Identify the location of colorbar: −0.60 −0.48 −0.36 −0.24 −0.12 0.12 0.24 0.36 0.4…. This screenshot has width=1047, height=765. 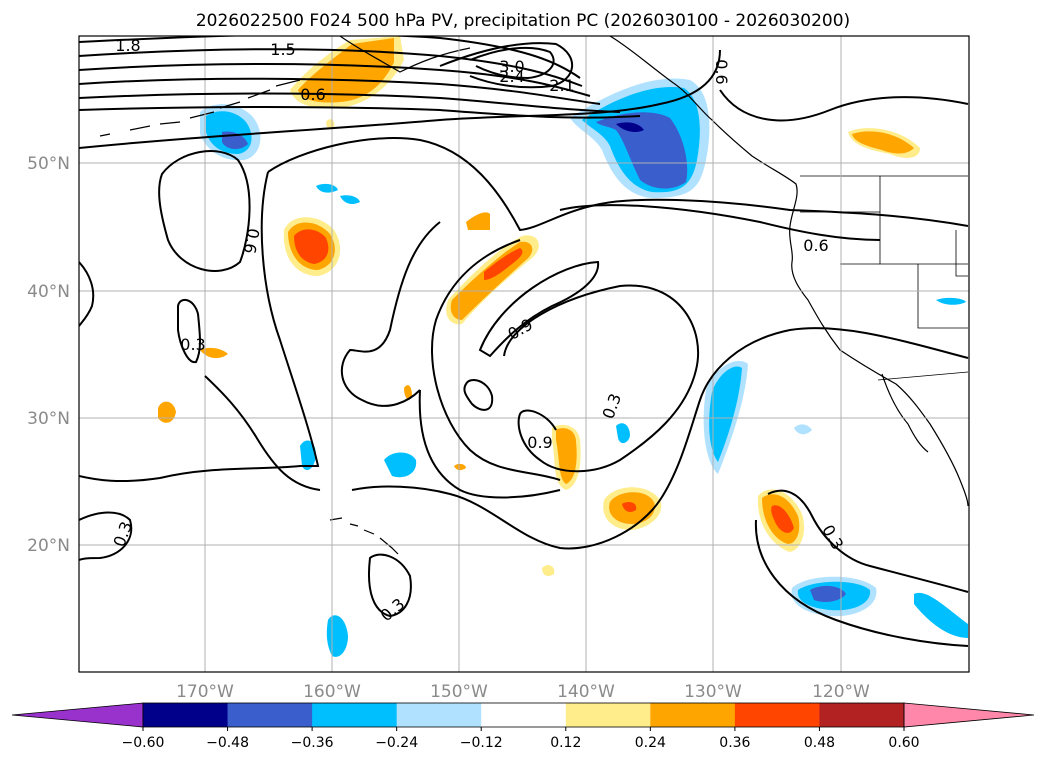
(523, 726).